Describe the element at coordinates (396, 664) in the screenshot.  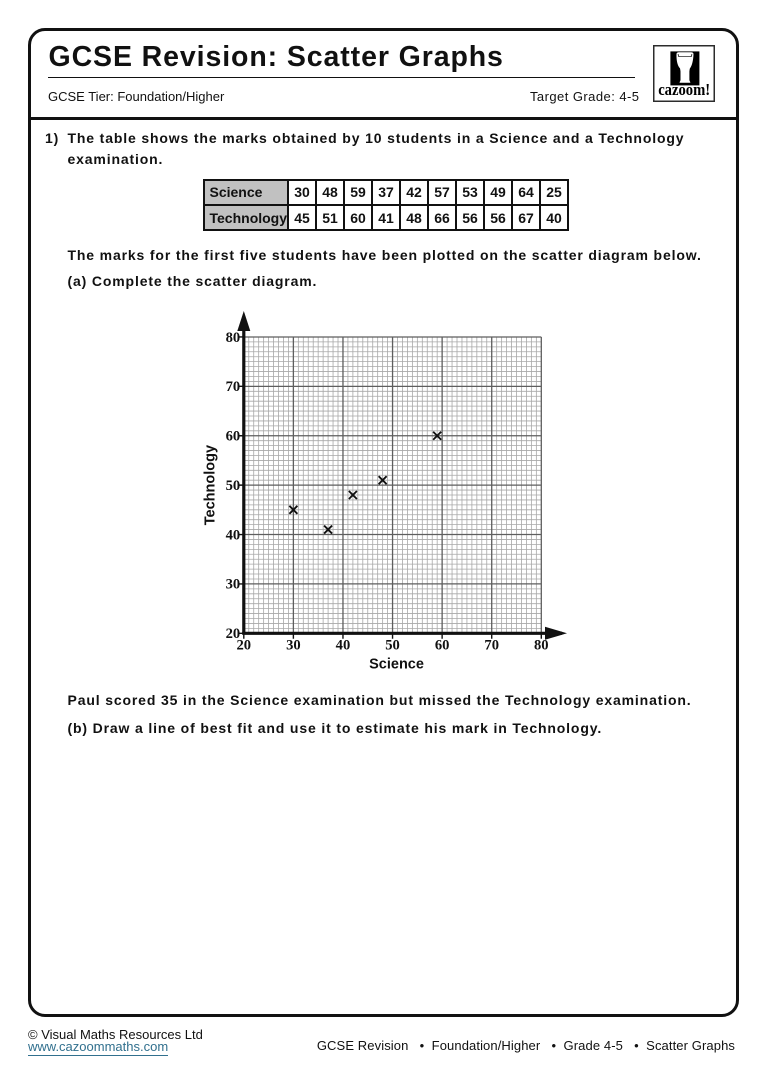
I see `svg-text: Science` at that location.